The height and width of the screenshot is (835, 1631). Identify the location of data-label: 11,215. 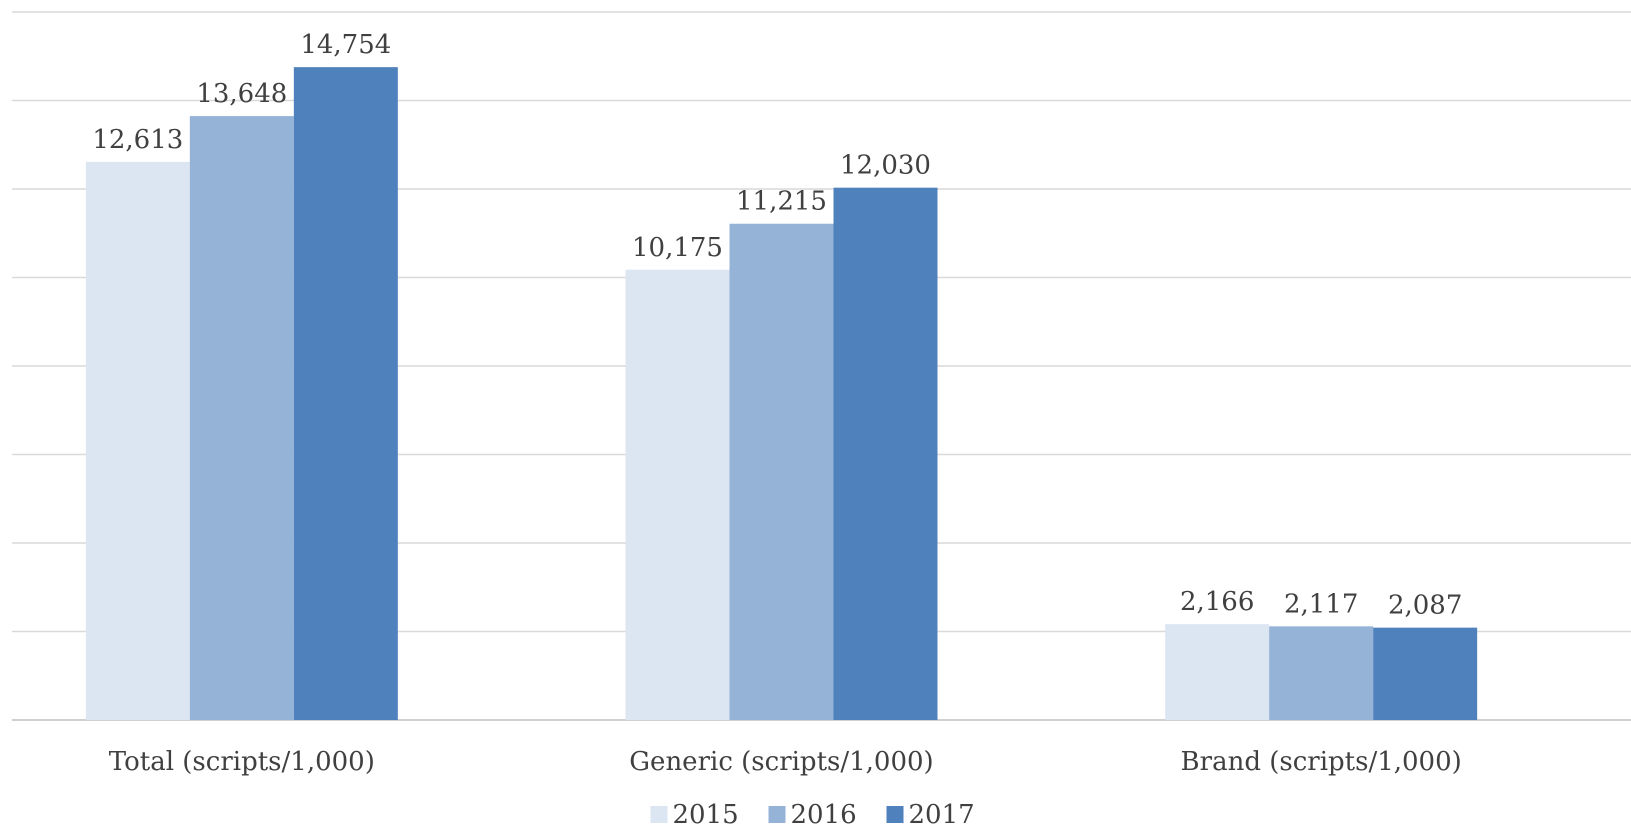
(781, 202).